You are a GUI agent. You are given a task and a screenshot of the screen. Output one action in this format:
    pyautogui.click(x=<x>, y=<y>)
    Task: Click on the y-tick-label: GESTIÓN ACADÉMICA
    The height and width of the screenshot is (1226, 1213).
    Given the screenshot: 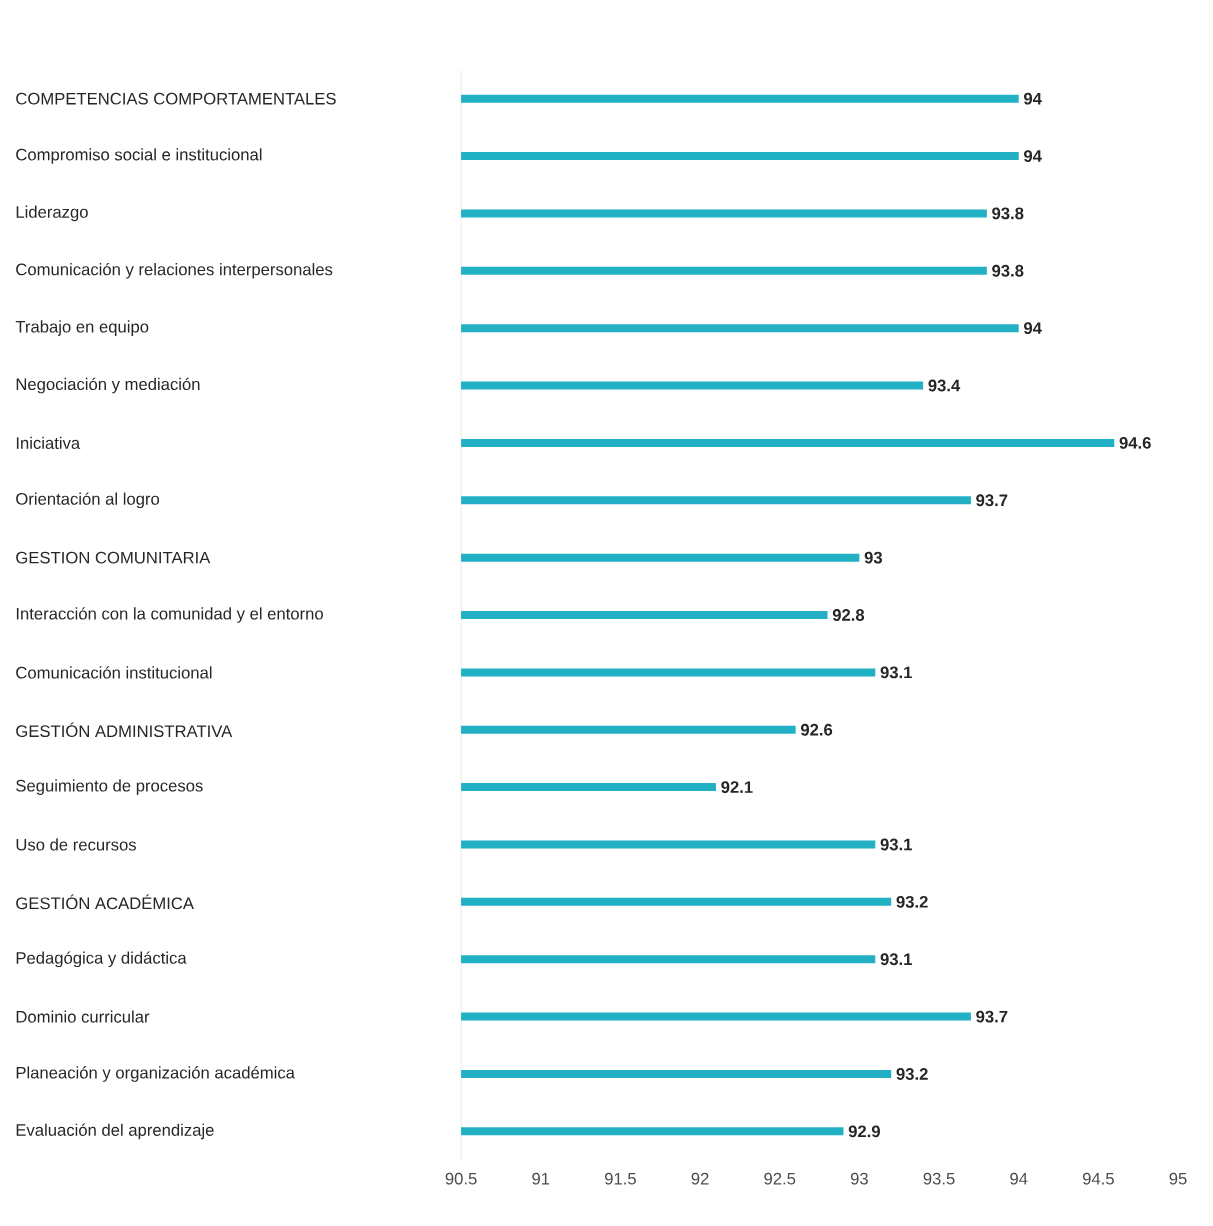 What is the action you would take?
    pyautogui.click(x=105, y=902)
    